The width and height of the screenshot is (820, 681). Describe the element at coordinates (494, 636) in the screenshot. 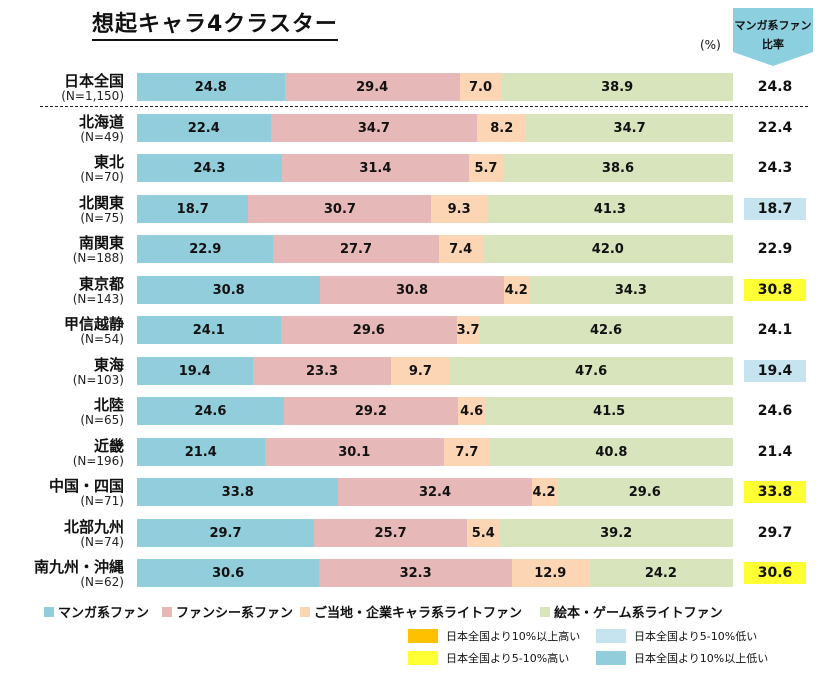

I see `highlight-legend-item: 日本全国より10%以上高い` at that location.